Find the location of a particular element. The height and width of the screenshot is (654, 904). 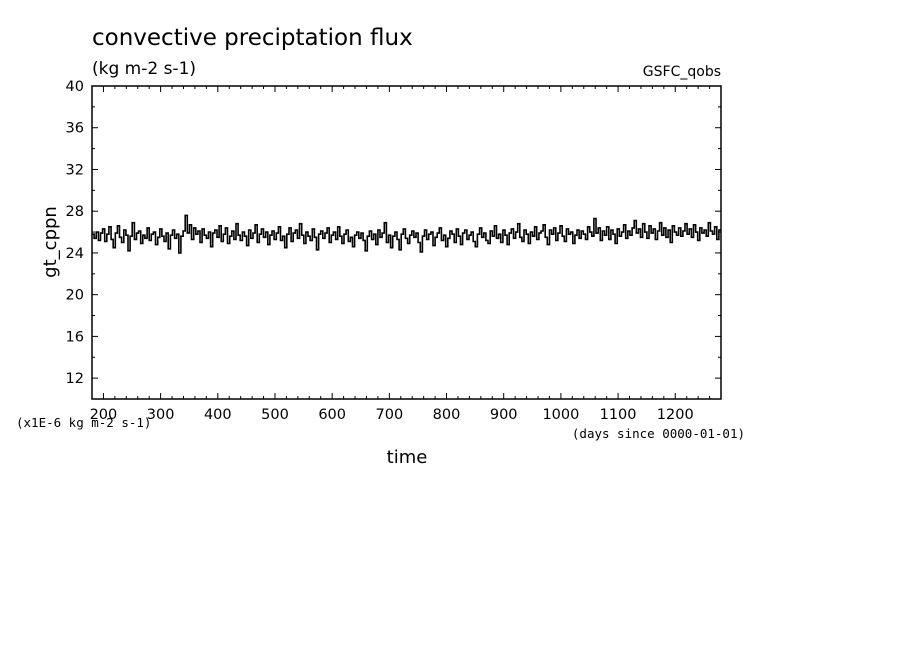

y-tick-label: 12 is located at coordinates (75, 379).